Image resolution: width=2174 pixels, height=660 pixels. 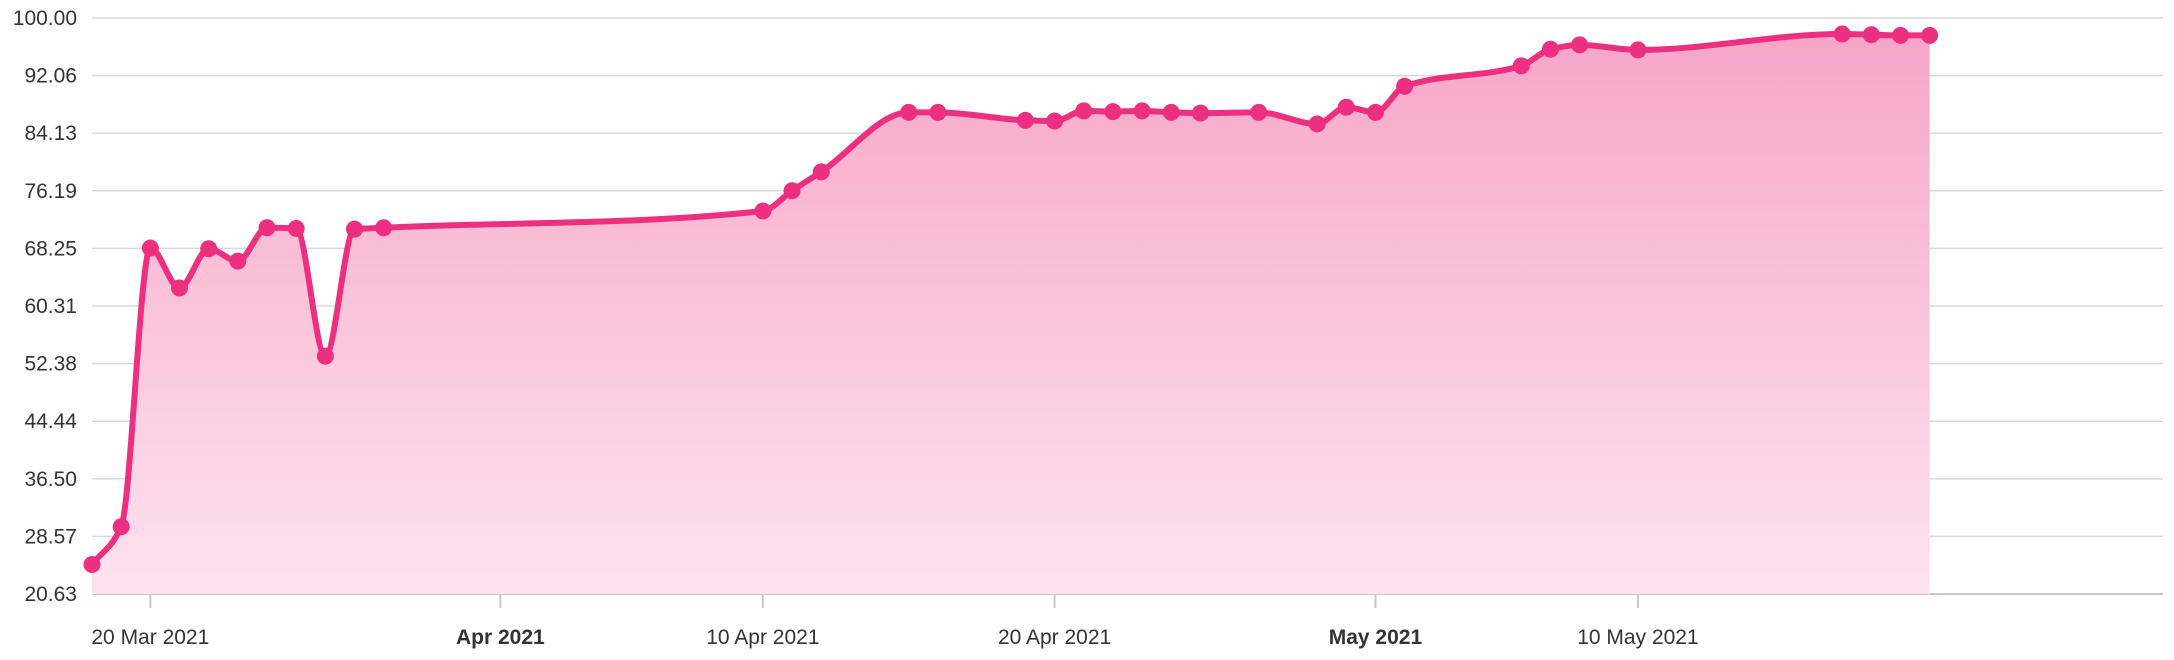 I want to click on y-tick-label: 76.19, so click(x=50, y=191).